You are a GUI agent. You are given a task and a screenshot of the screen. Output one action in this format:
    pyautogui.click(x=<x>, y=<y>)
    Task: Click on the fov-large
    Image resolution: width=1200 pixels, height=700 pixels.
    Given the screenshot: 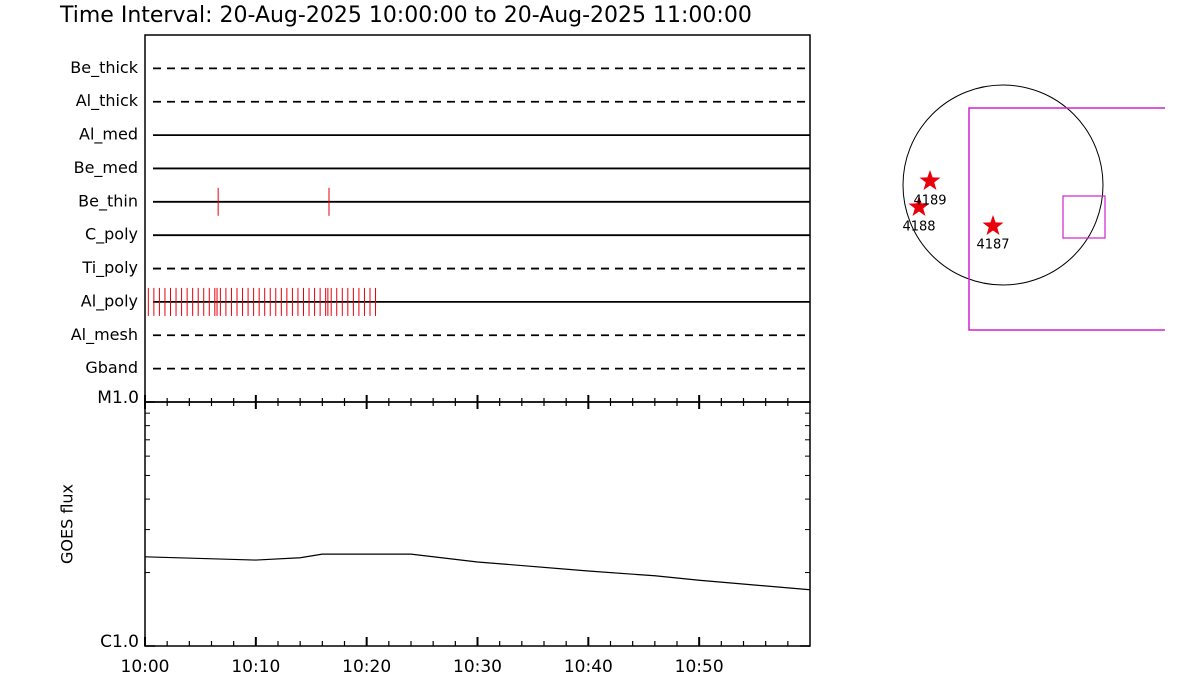 What is the action you would take?
    pyautogui.click(x=1066, y=219)
    